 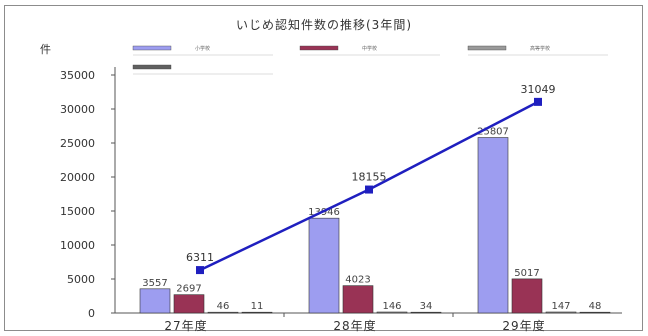 What do you see at coordinates (223, 306) in the screenshot?
I see `bar-value-label: 46` at bounding box center [223, 306].